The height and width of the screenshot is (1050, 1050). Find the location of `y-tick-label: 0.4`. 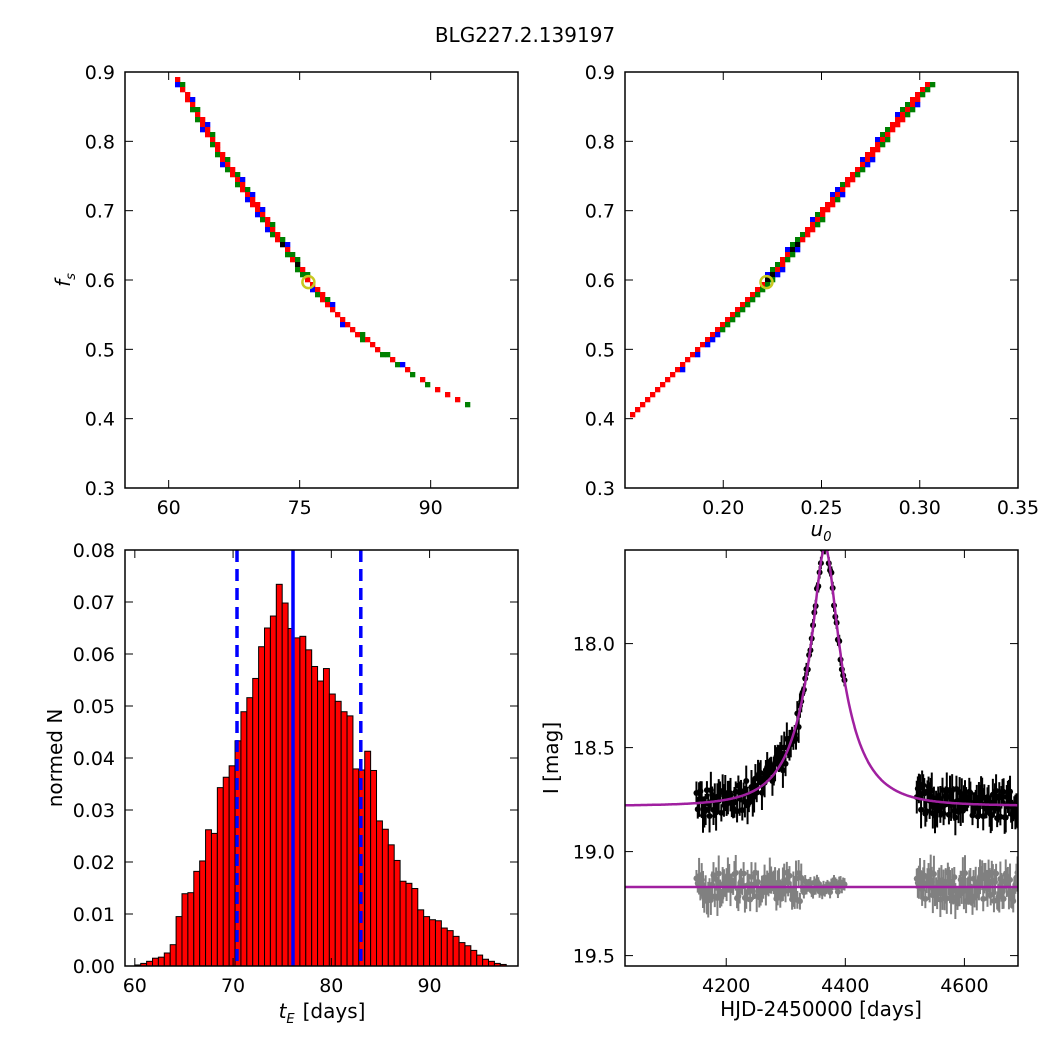

y-tick-label: 0.4 is located at coordinates (100, 420).